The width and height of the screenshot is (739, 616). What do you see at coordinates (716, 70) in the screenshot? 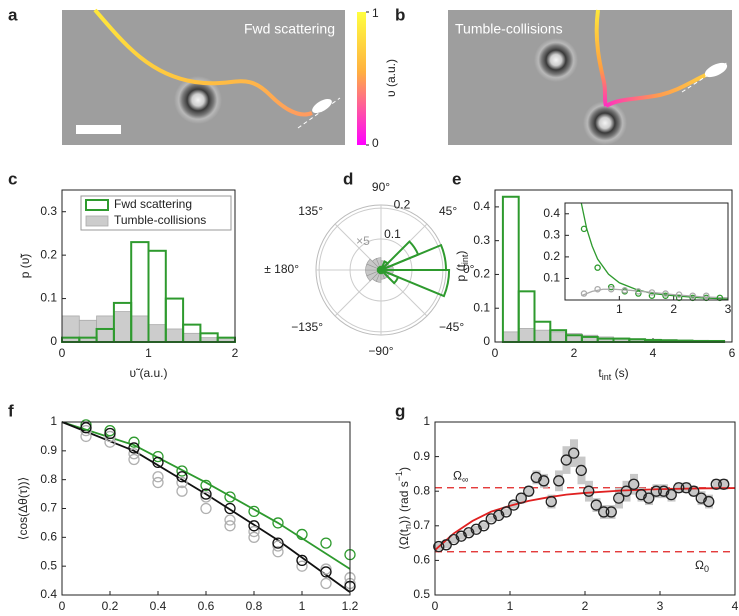
I see `bacterium` at bounding box center [716, 70].